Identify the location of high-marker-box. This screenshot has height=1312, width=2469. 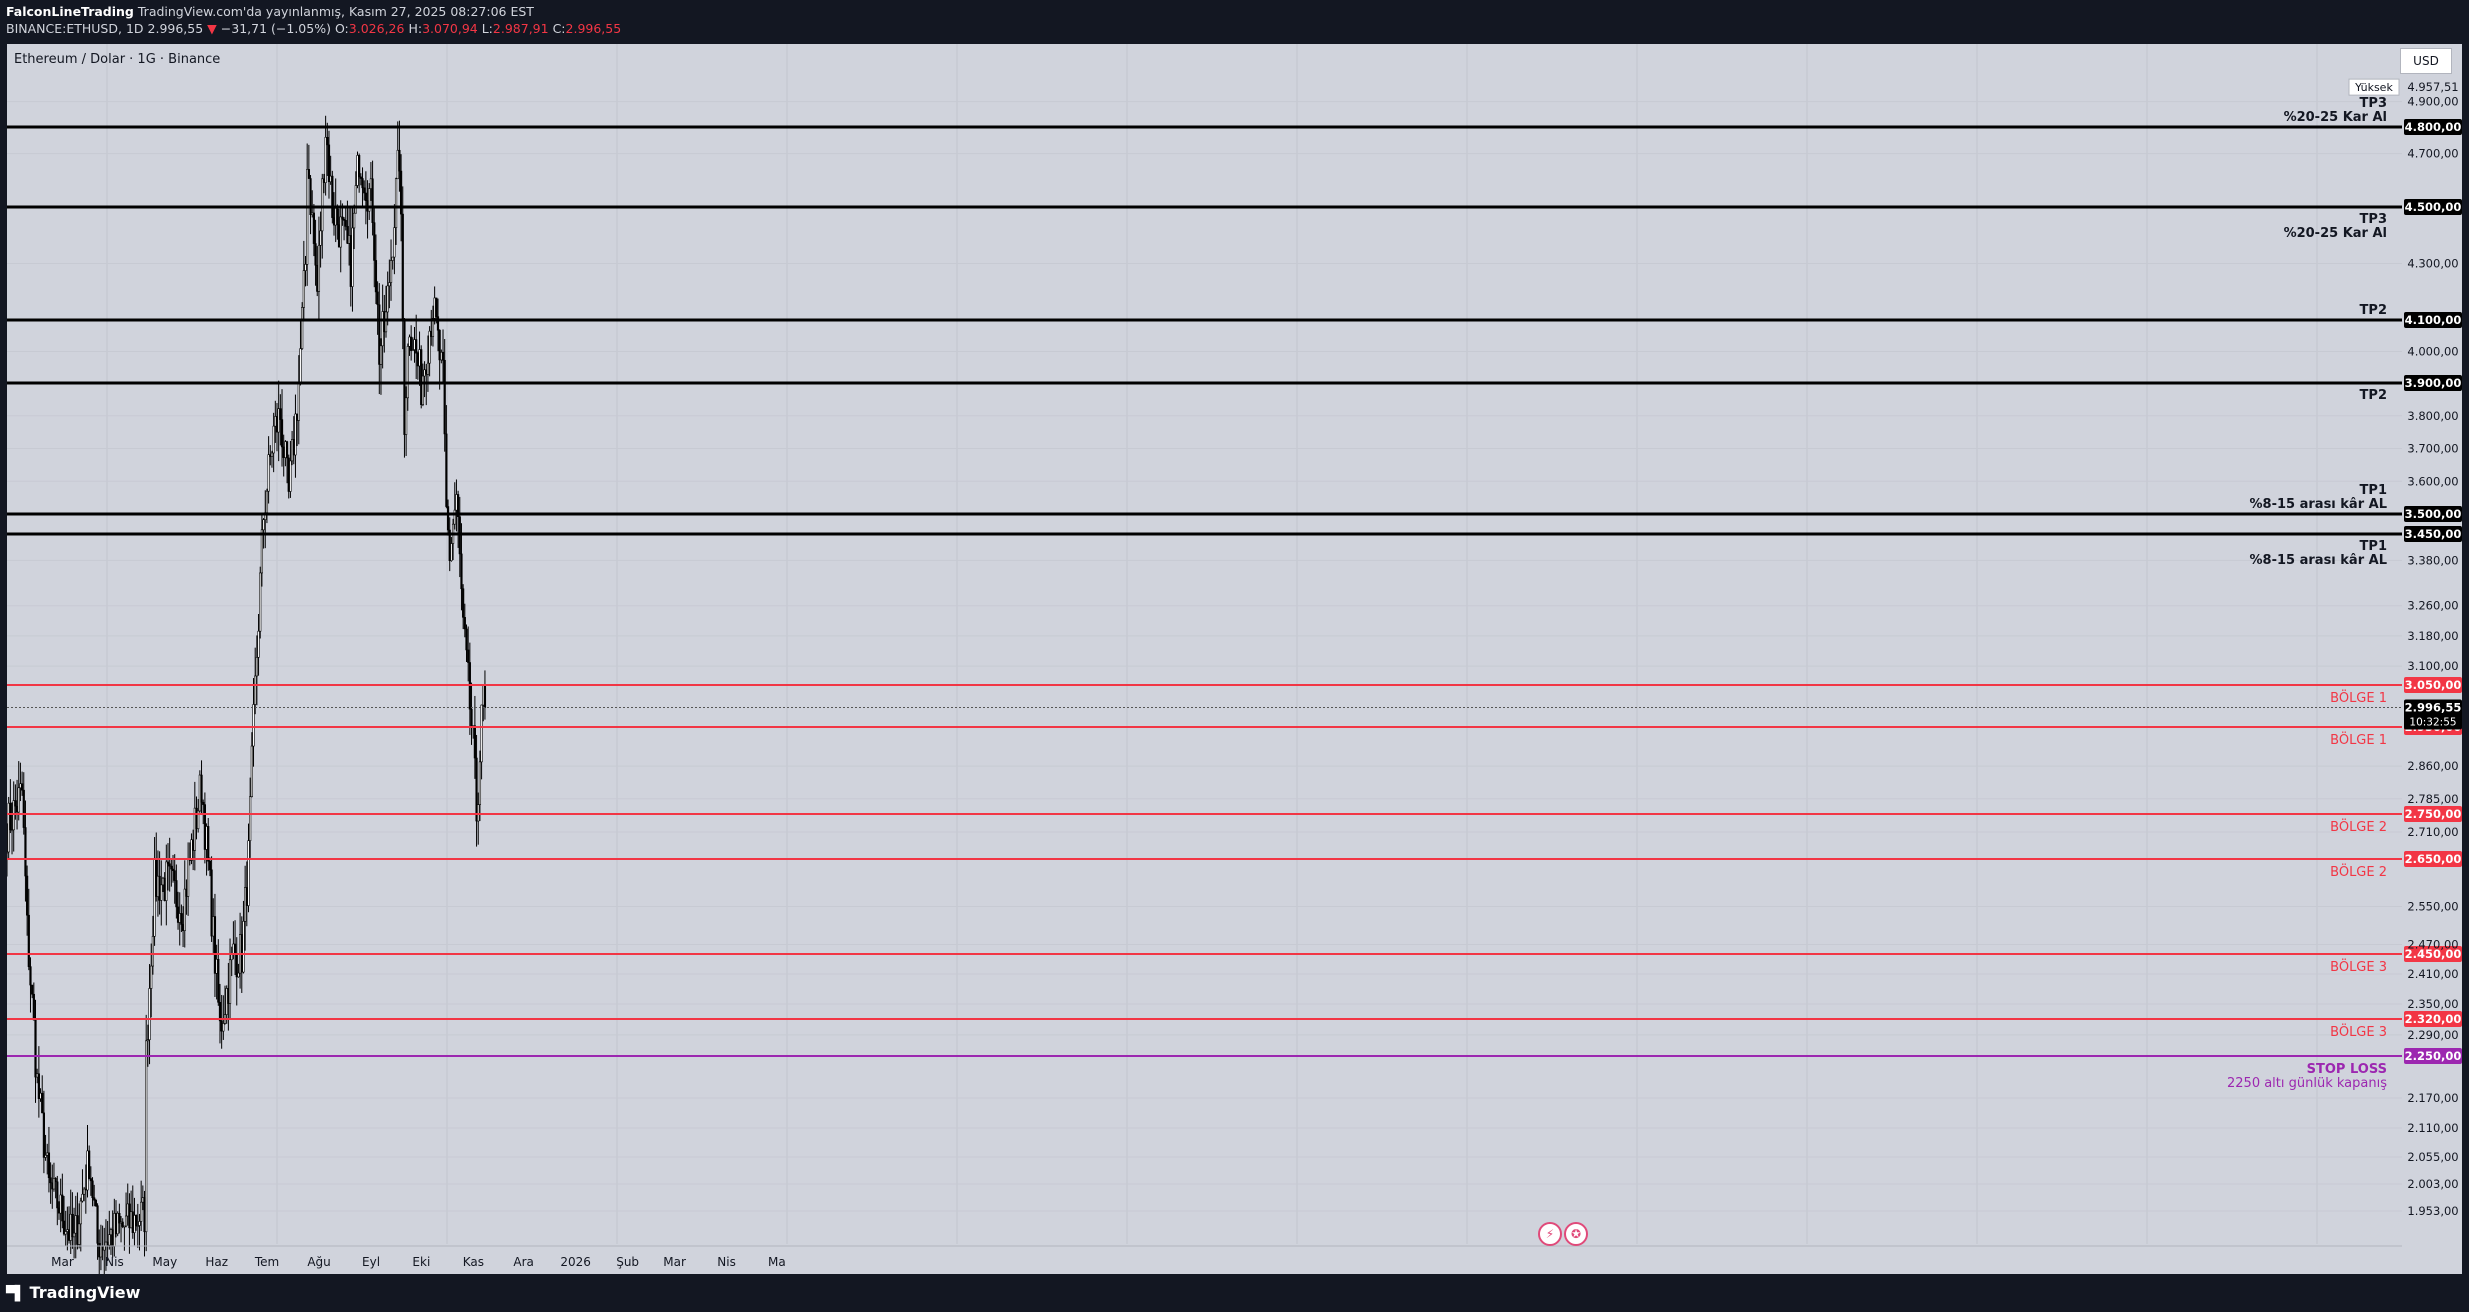
(2374, 87).